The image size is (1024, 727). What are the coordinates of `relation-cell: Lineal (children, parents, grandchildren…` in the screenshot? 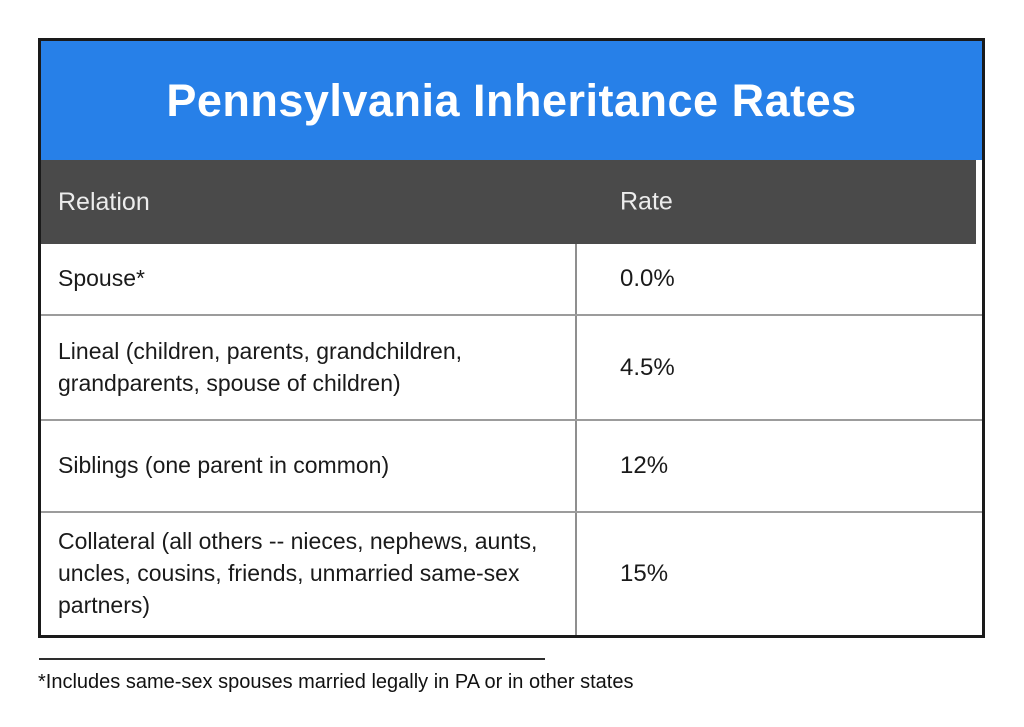 It's located at (260, 366).